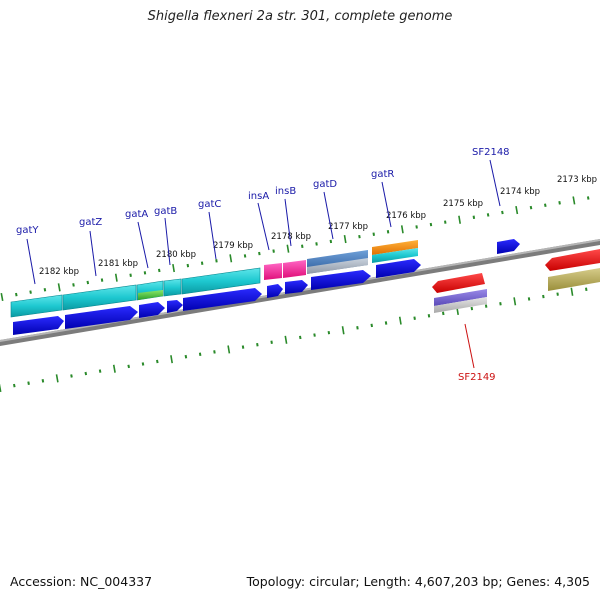  I want to click on arrow-genes-upper, so click(266, 287).